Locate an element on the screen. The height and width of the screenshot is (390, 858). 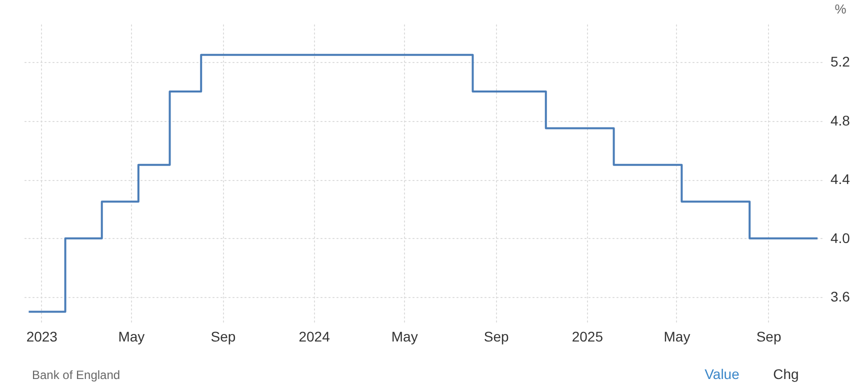
x-tick-label: 2023 is located at coordinates (42, 336).